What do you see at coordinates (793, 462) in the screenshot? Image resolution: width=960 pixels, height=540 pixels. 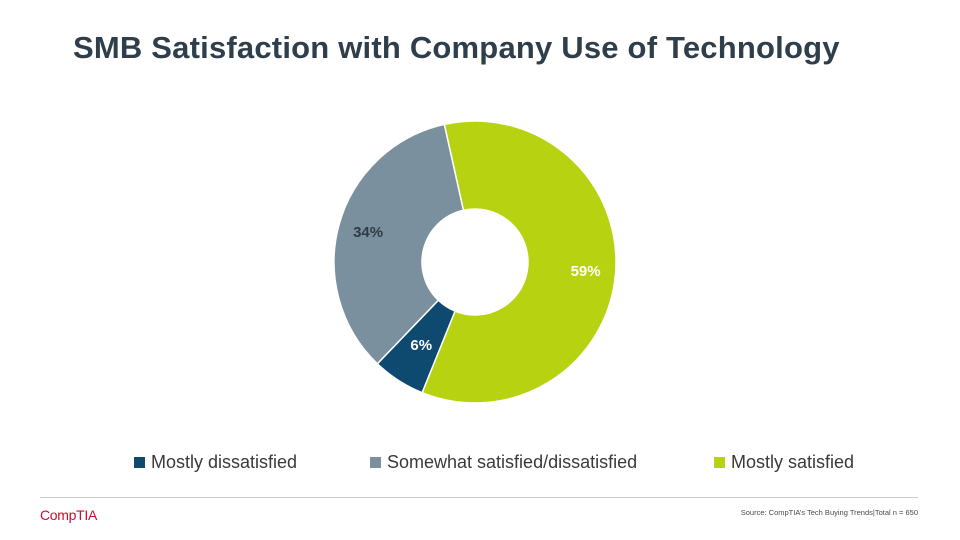 I see `legend-label: Mostly satisfied` at bounding box center [793, 462].